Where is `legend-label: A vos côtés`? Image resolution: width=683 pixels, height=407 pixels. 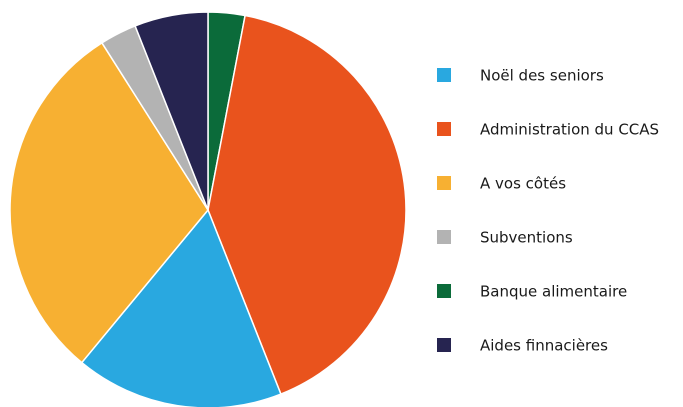
legend-label: A vos côtés is located at coordinates (523, 184).